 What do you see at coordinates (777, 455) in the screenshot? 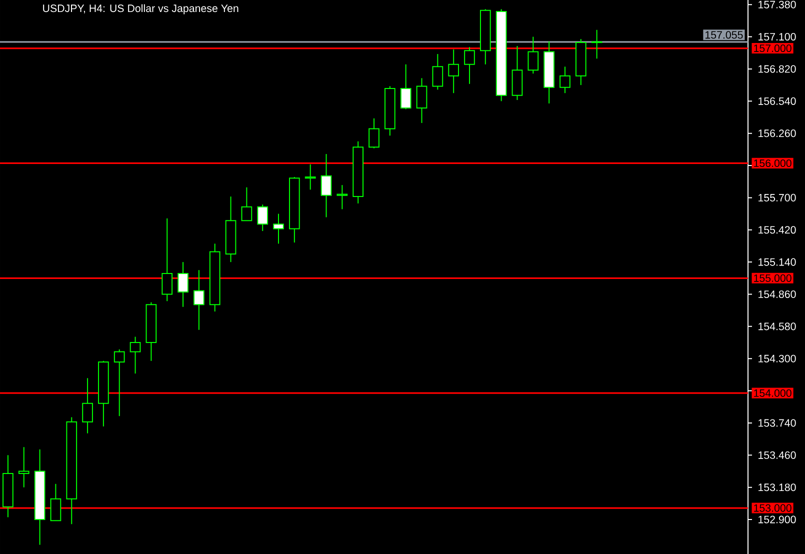
I see `y-tick-label: 153.460` at bounding box center [777, 455].